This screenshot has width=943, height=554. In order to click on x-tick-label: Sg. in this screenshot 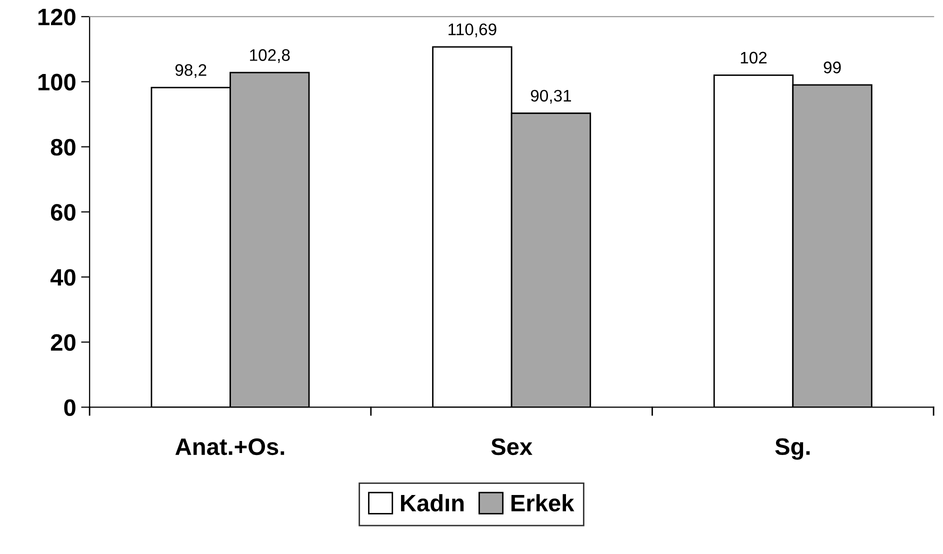, I will do `click(792, 449)`.